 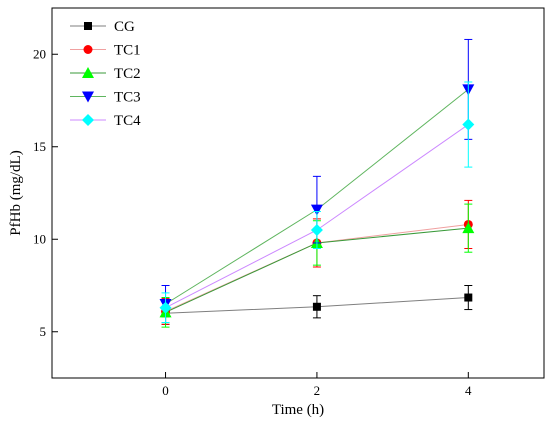 I want to click on legend-label: TC2, so click(x=127, y=74).